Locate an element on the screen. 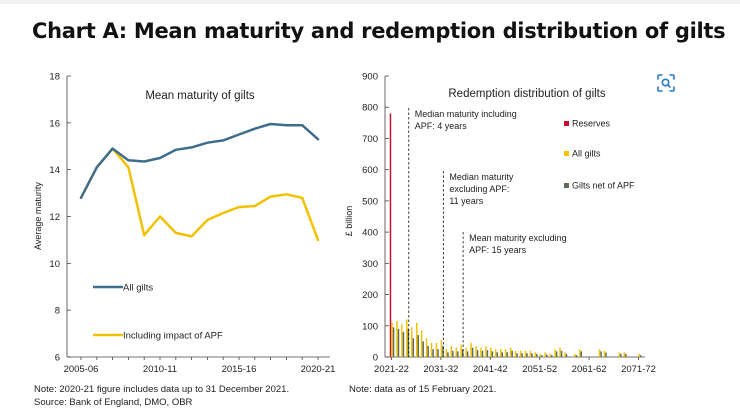 This screenshot has width=740, height=416. left-y-tick-label: 14 is located at coordinates (54, 170).